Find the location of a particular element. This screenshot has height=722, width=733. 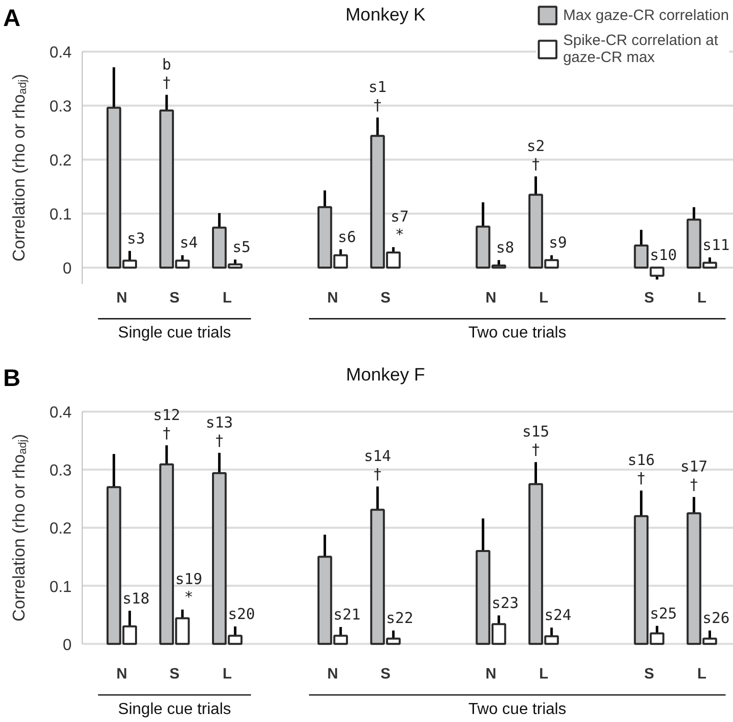

legend-label: Spike-CR correlation at gaze-CR max is located at coordinates (640, 49).